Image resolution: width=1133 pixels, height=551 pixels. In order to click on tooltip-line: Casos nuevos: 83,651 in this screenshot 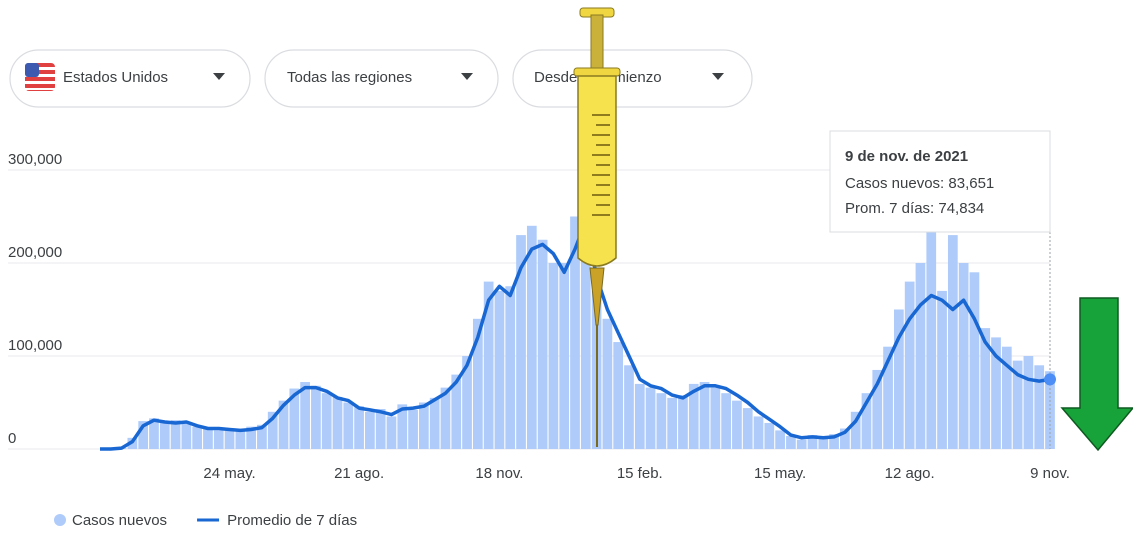, I will do `click(919, 183)`.